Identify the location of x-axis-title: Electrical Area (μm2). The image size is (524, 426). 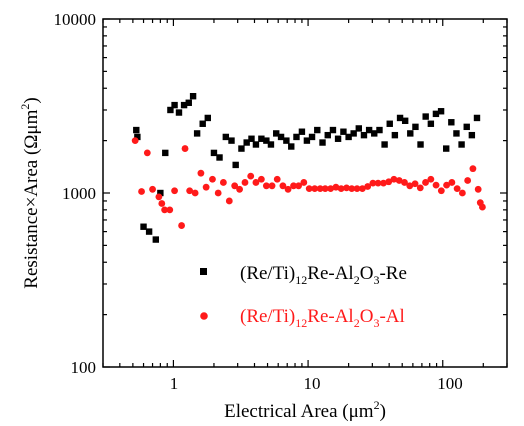
(305, 410).